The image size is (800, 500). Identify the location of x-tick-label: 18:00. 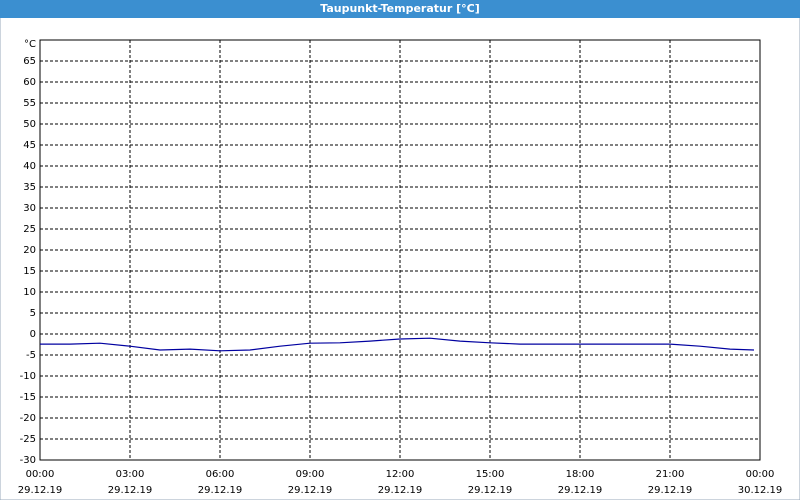
(580, 474).